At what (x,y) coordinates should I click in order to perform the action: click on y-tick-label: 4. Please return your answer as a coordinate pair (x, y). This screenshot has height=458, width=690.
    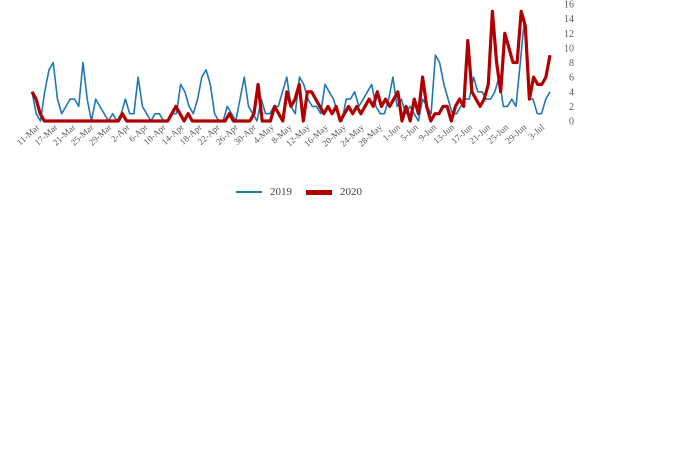
    Looking at the image, I should click on (571, 92).